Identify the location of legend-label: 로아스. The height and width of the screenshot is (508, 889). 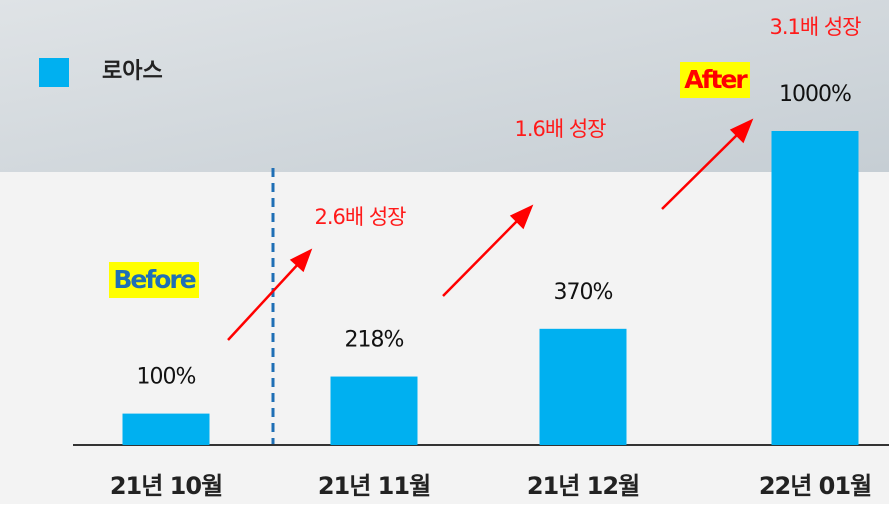
(132, 71).